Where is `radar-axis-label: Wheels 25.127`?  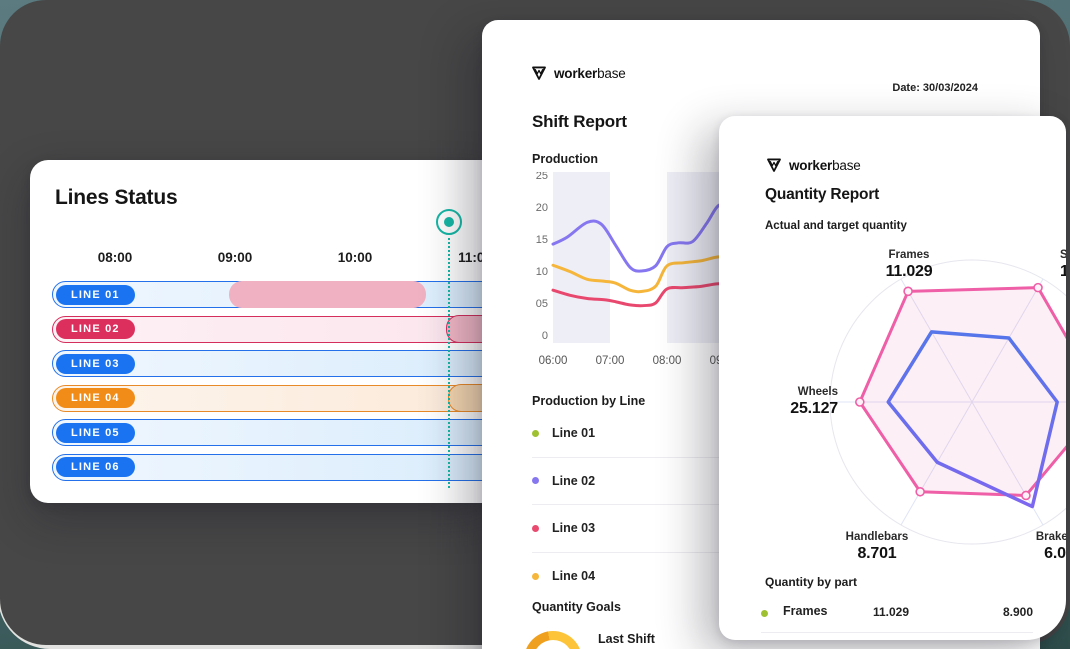
radar-axis-label: Wheels 25.127 is located at coordinates (778, 402).